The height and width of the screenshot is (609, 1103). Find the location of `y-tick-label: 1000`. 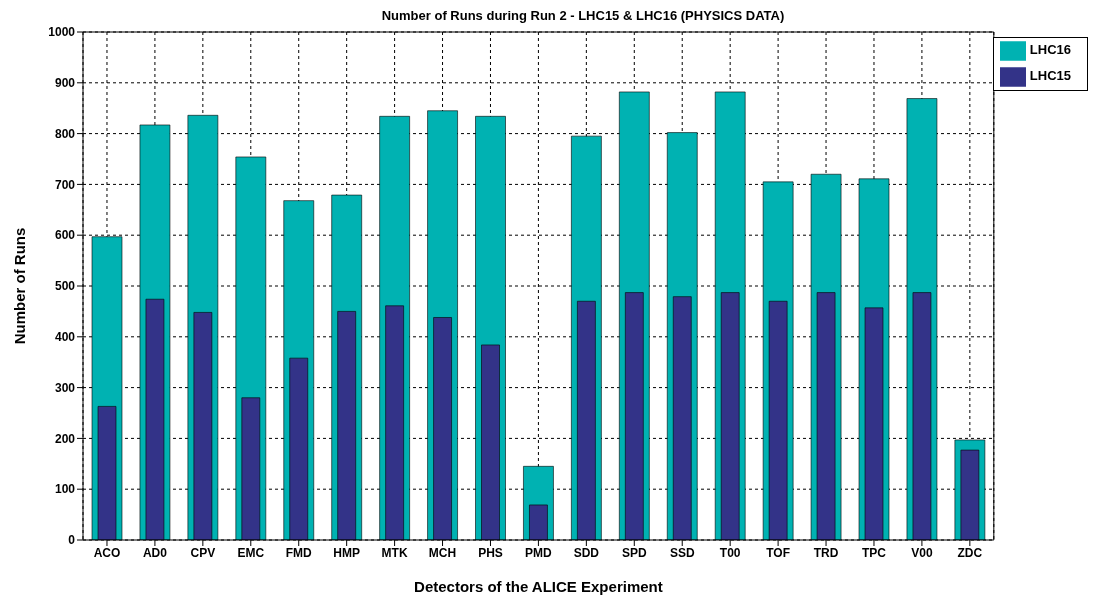

y-tick-label: 1000 is located at coordinates (62, 32).